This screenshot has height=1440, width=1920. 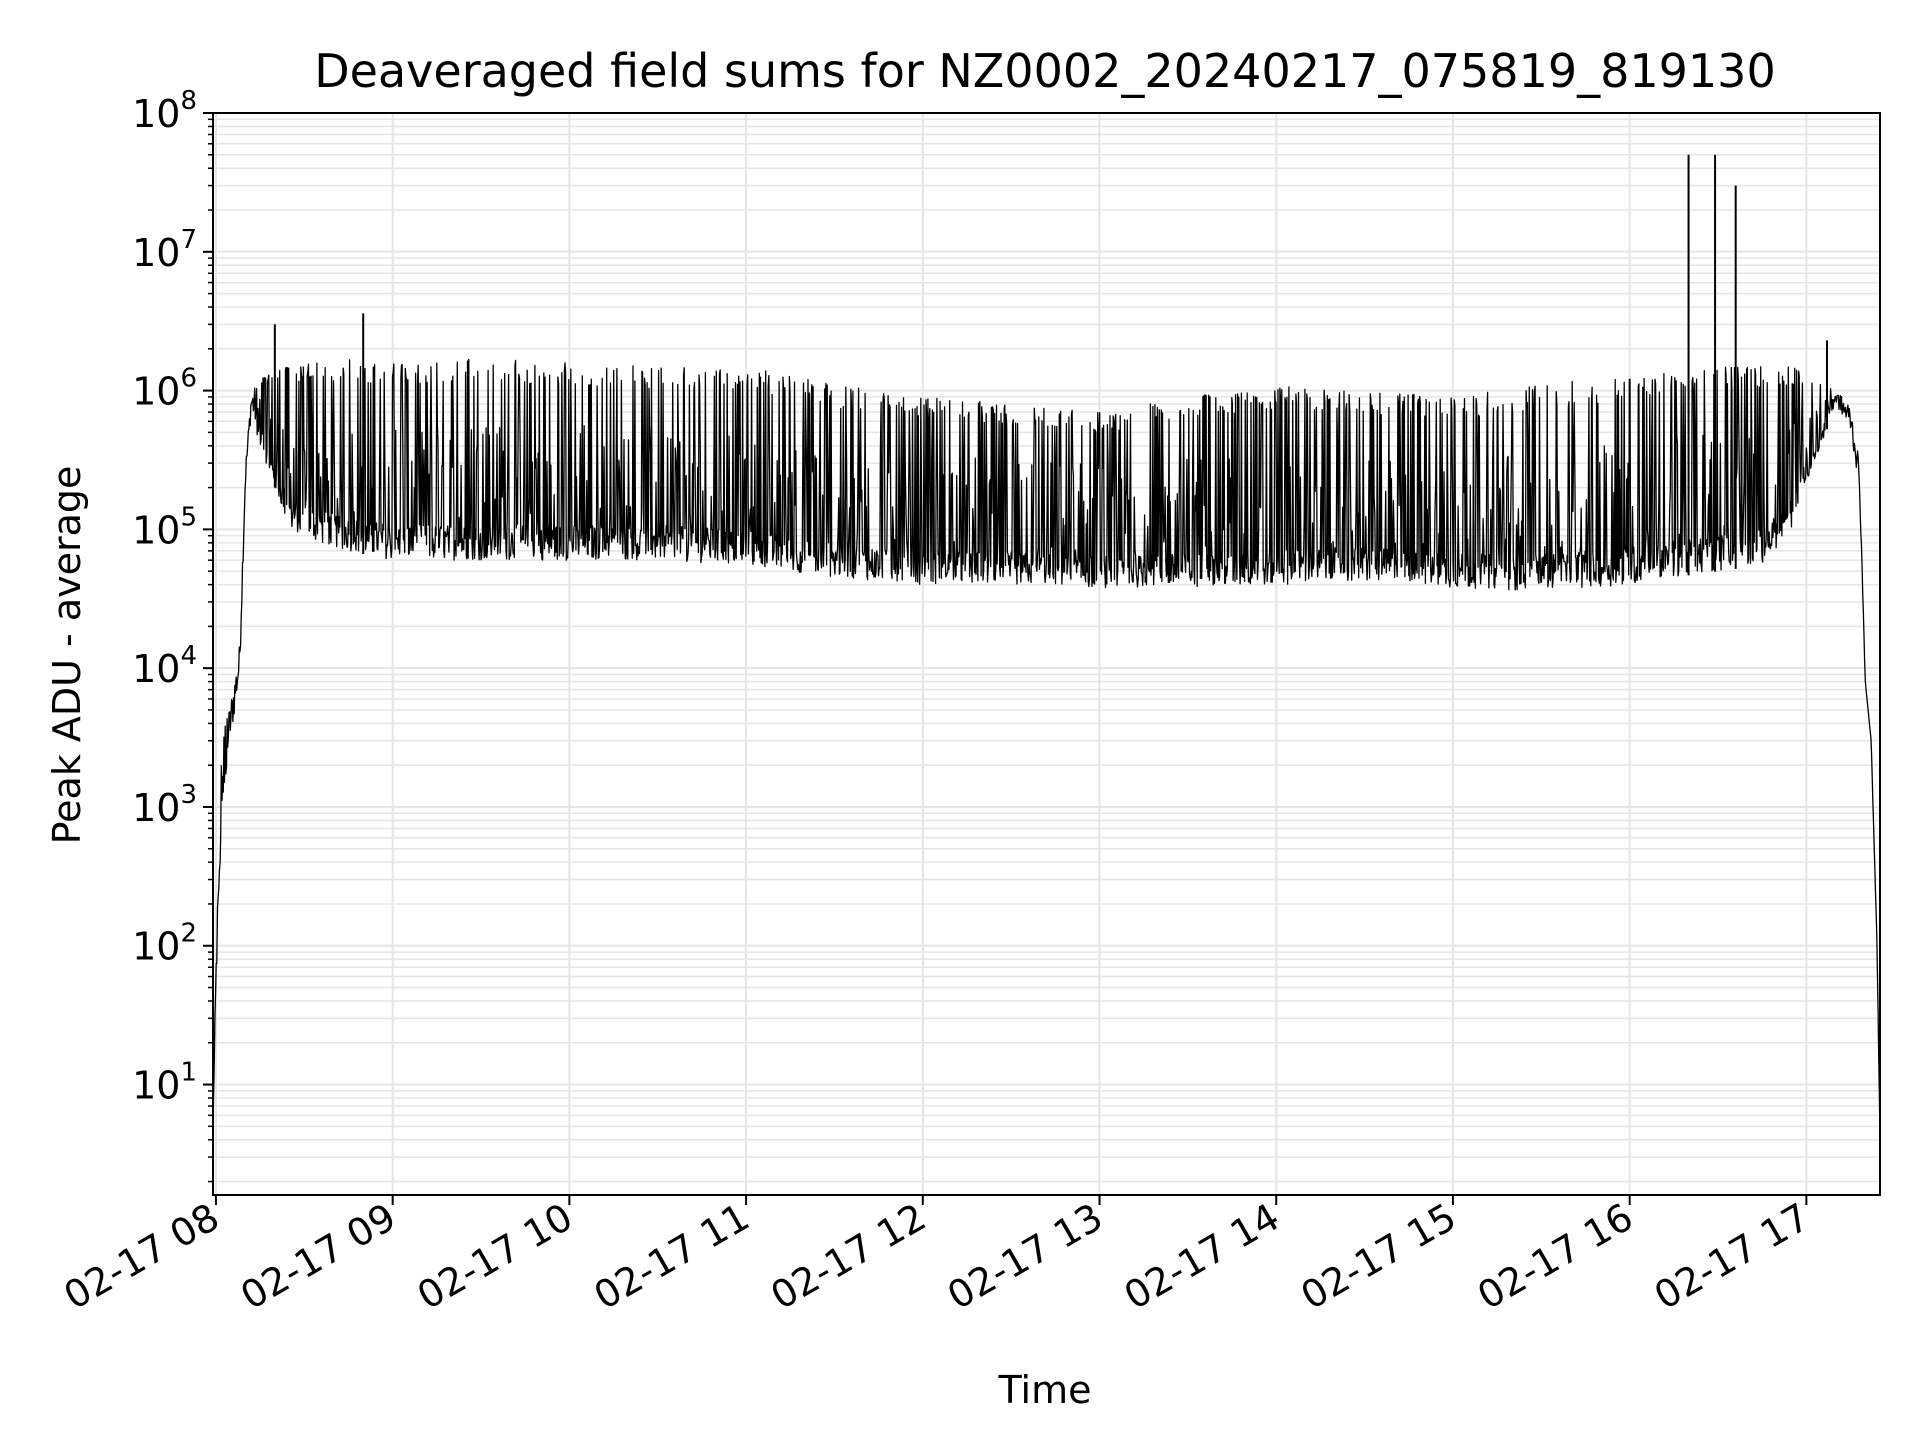 I want to click on x-tick-label: 02-17 11, so click(x=672, y=1257).